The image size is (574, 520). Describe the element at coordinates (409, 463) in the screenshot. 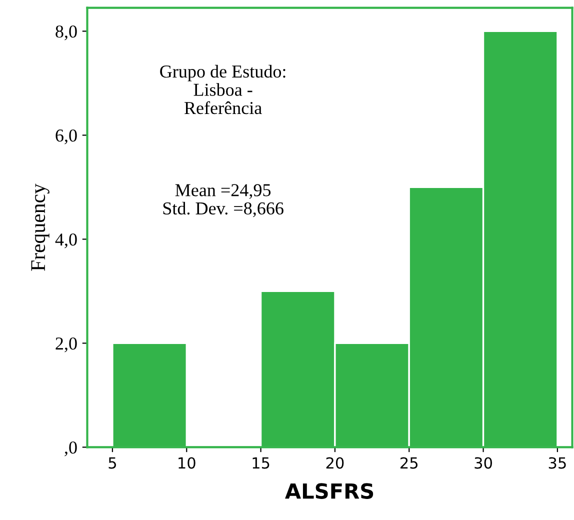

I see `x-tick-label: 25` at that location.